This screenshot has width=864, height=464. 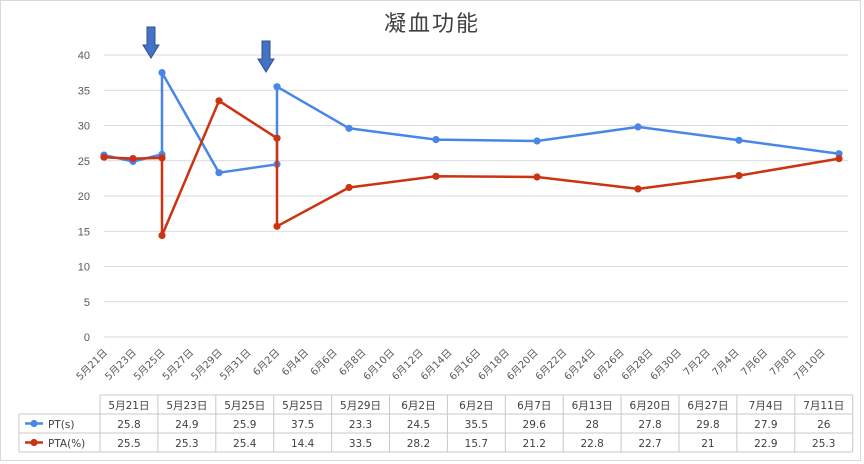 I want to click on x-tick-label: 6月30日, so click(x=666, y=365).